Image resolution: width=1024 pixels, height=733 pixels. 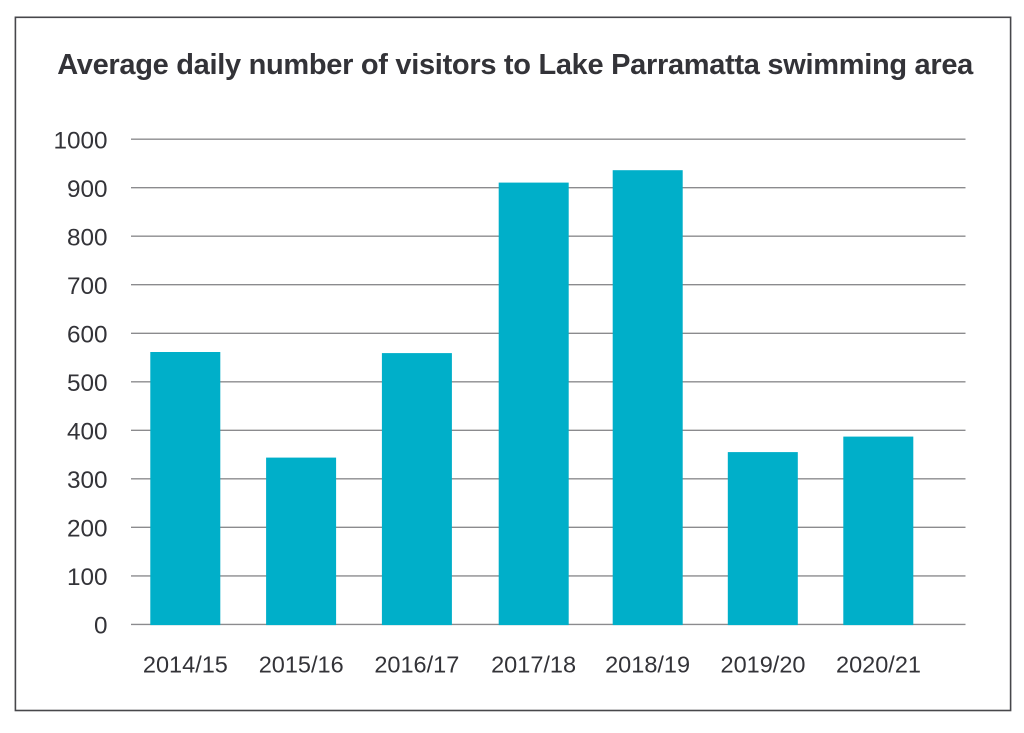 What do you see at coordinates (87, 577) in the screenshot?
I see `svg-text: 100` at bounding box center [87, 577].